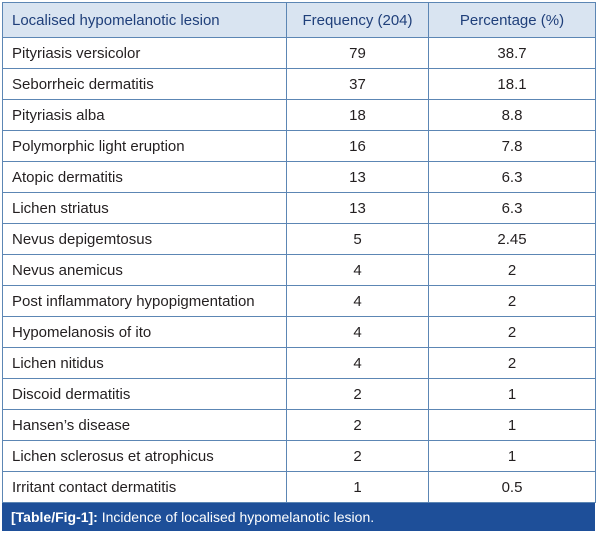  Describe the element at coordinates (357, 53) in the screenshot. I see `cell-frequency: 79` at that location.